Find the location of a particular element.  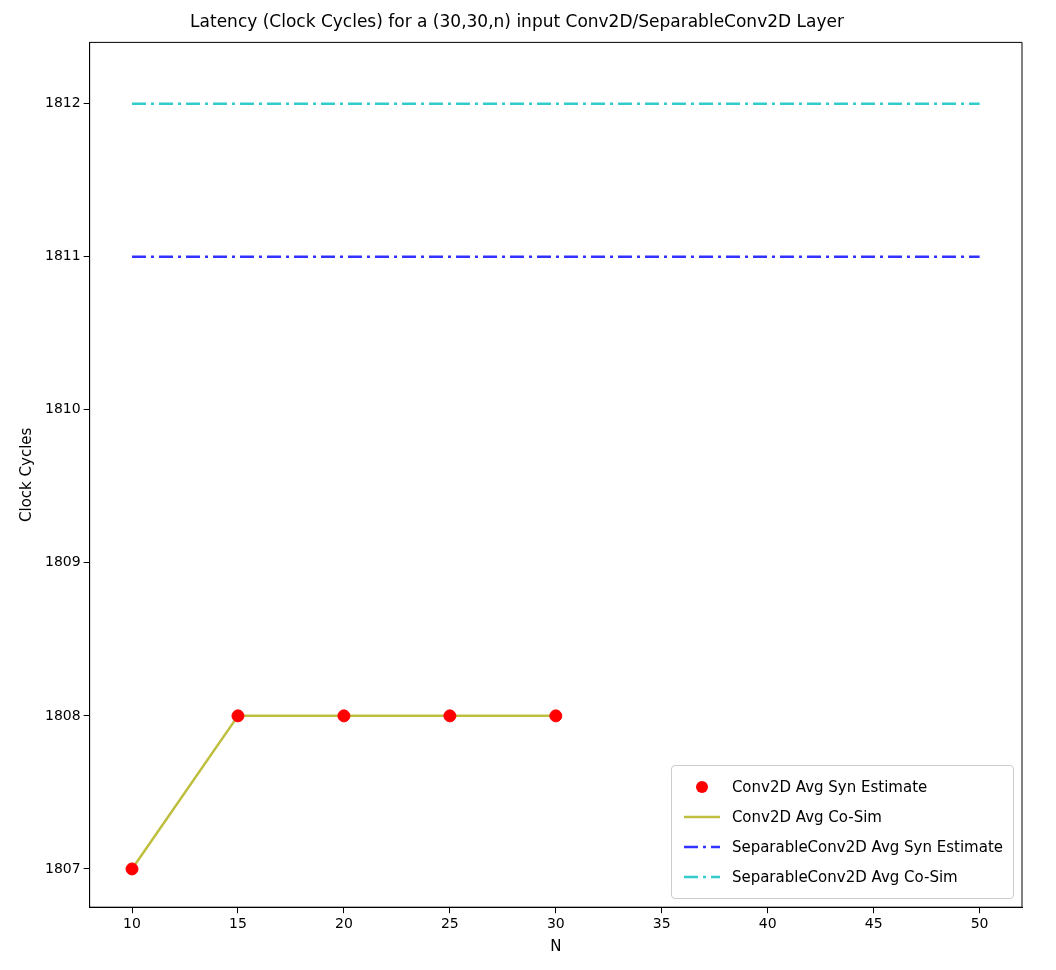

legend-label: Conv2D Avg Syn Estimate is located at coordinates (829, 788).